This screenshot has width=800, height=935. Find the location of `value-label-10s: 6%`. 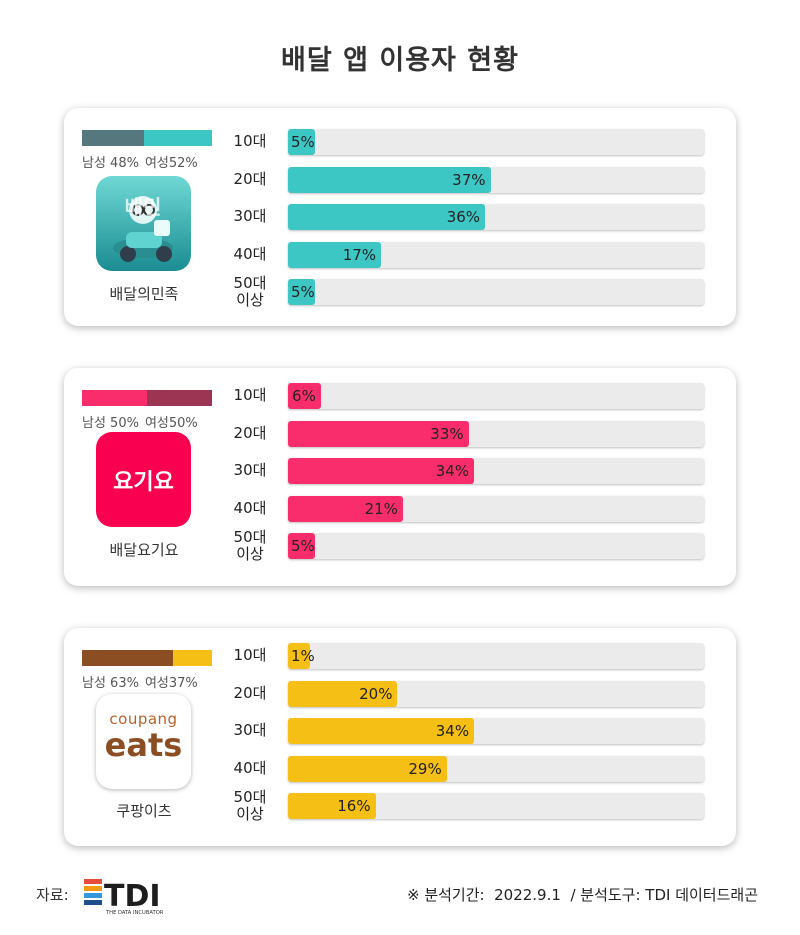

value-label-10s: 6% is located at coordinates (304, 396).